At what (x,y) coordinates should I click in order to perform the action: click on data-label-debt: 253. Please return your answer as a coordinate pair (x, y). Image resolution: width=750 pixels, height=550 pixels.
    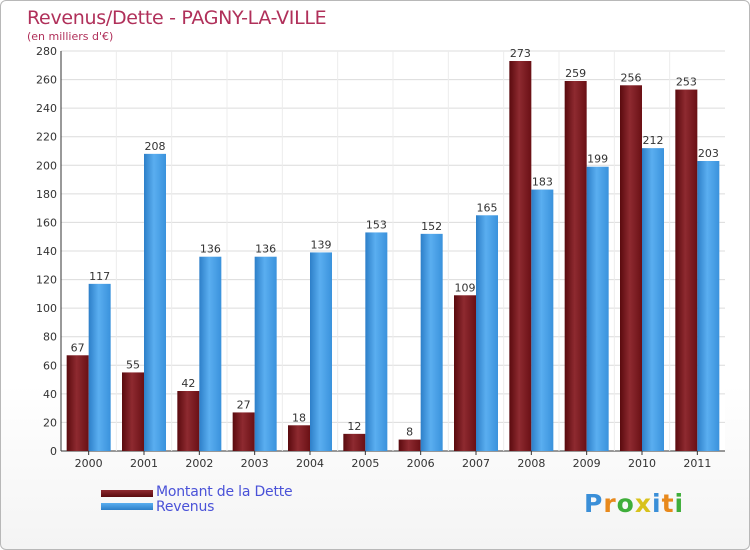
    Looking at the image, I should click on (686, 82).